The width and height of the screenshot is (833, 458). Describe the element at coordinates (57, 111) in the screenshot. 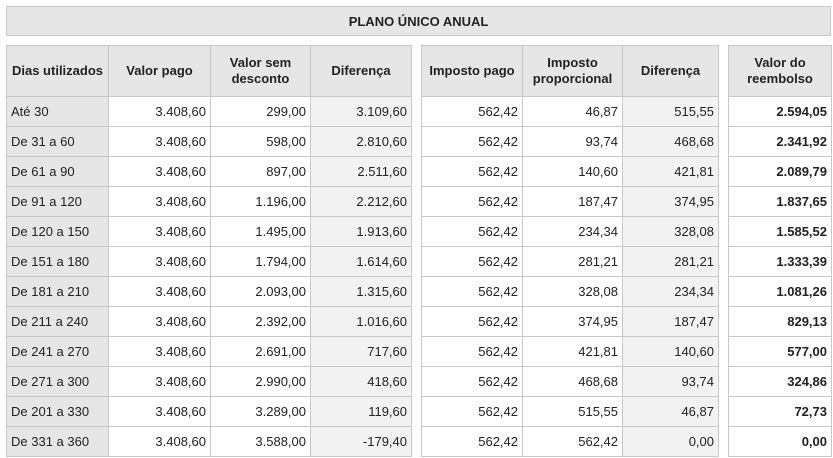

I see `dias-utilizados-cell: Até 30` at that location.